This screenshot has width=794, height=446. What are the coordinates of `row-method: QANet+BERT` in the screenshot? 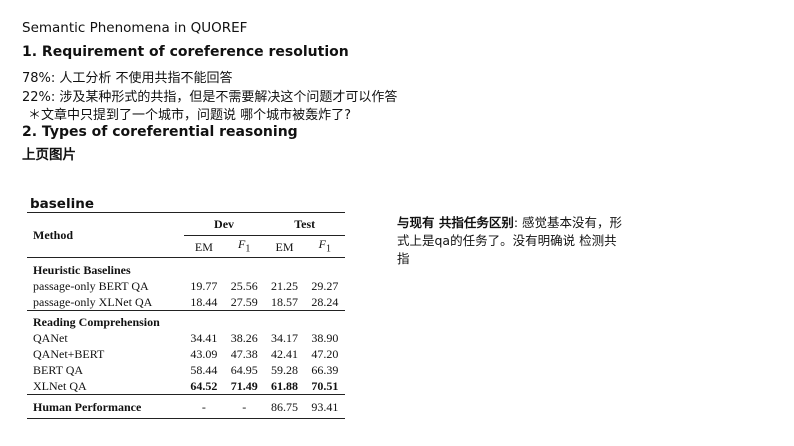 It's located at (69, 354).